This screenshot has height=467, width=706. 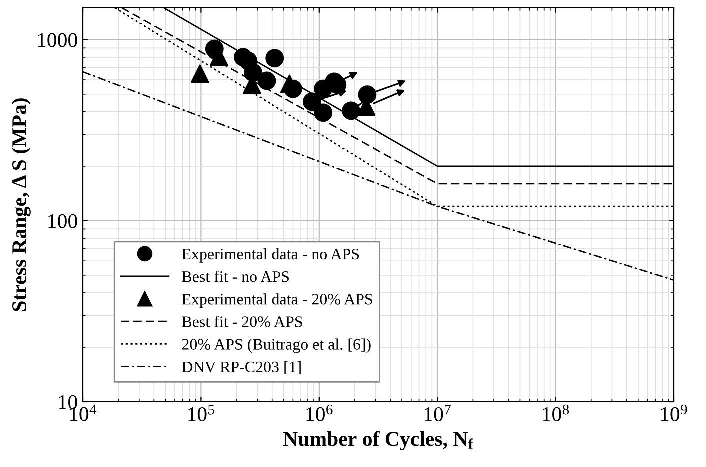 What do you see at coordinates (241, 368) in the screenshot?
I see `legend-label: DNV RP-C203 [1]` at bounding box center [241, 368].